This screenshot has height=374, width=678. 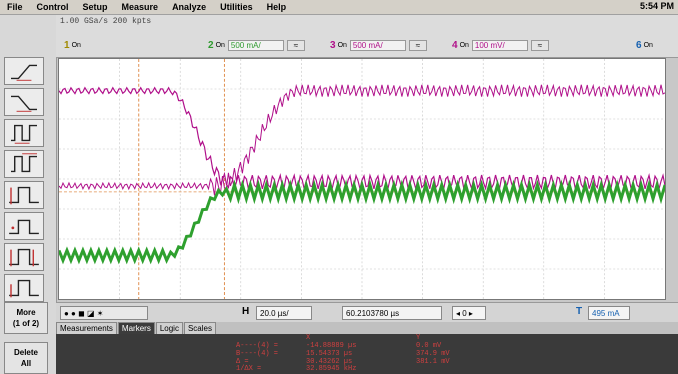 What do you see at coordinates (189, 7) in the screenshot?
I see `menu-analyze: Analyze` at bounding box center [189, 7].